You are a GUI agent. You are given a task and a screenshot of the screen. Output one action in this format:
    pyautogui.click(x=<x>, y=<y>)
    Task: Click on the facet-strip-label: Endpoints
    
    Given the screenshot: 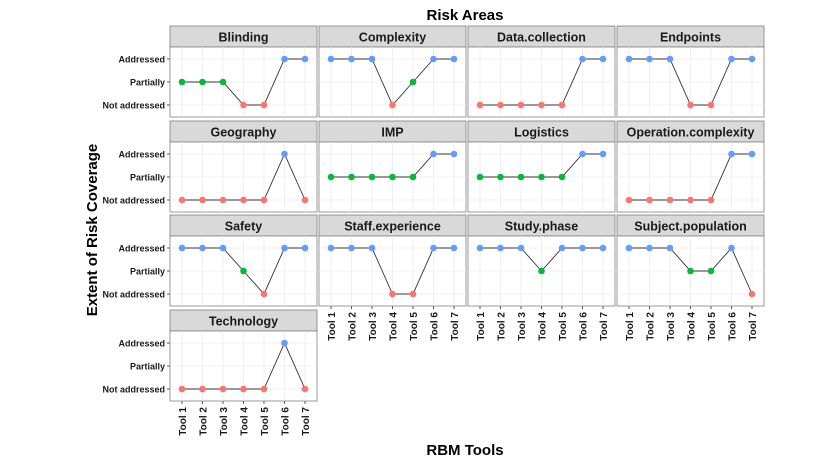 What is the action you would take?
    pyautogui.click(x=690, y=38)
    